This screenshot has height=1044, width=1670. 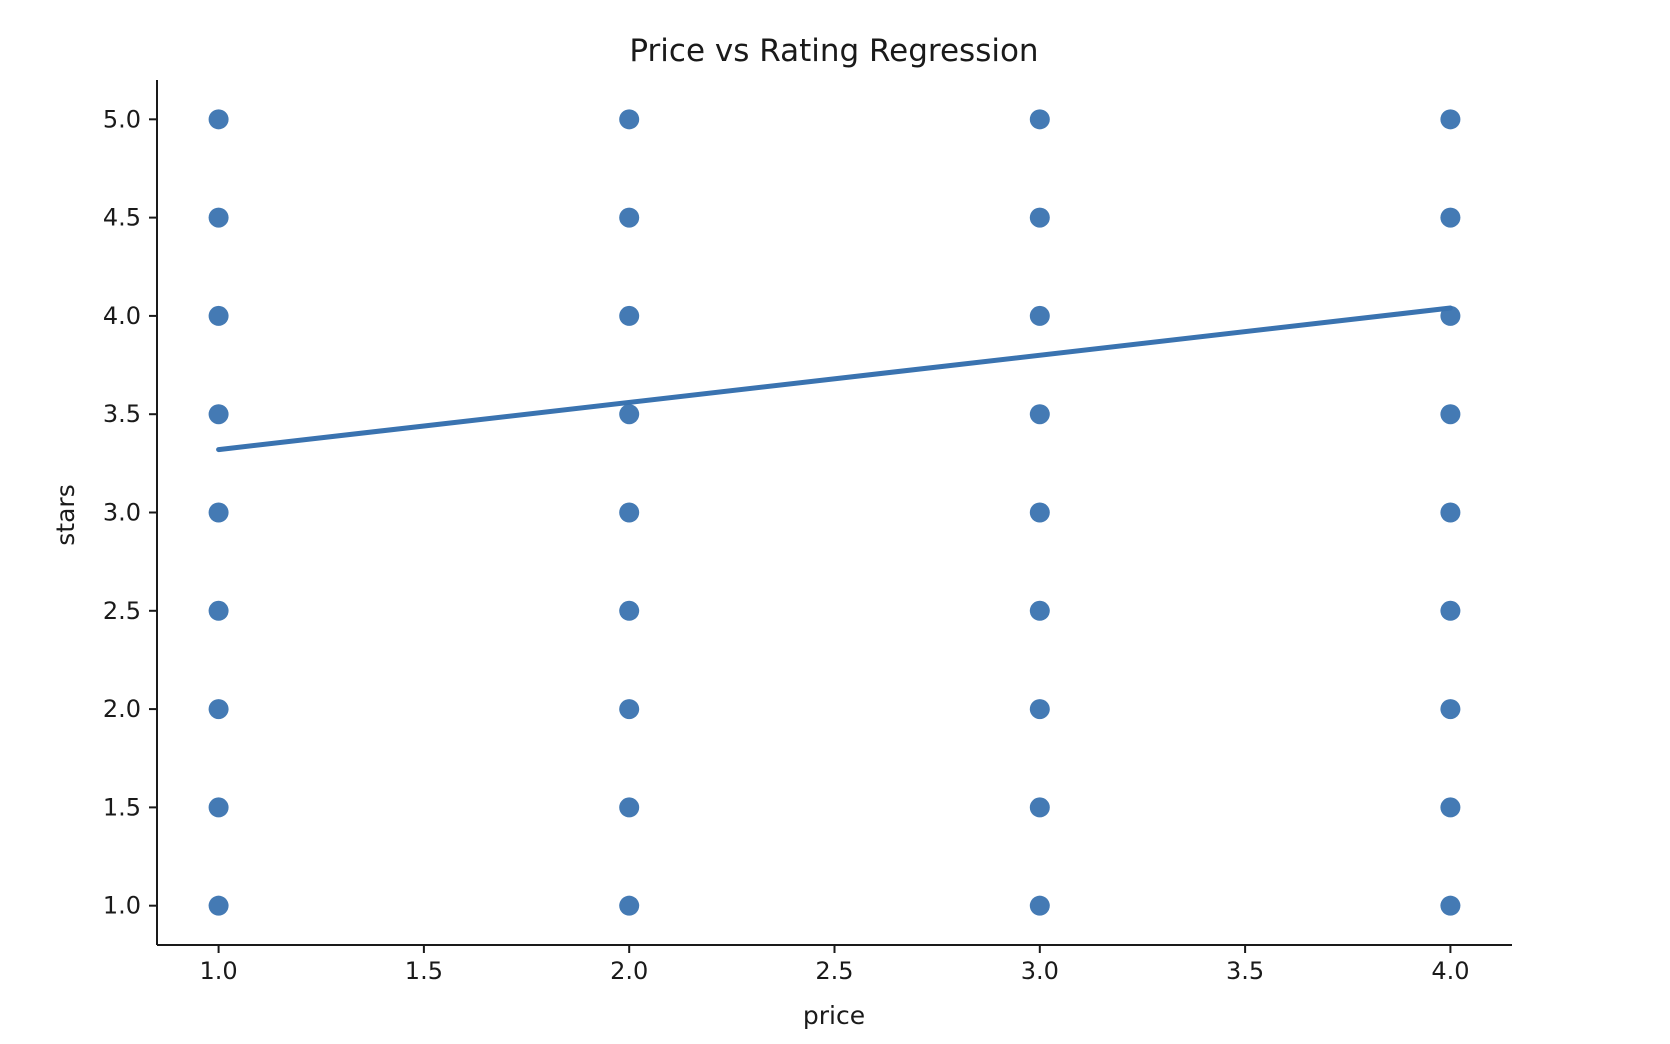 What do you see at coordinates (65, 514) in the screenshot?
I see `y-axis-label: stars` at bounding box center [65, 514].